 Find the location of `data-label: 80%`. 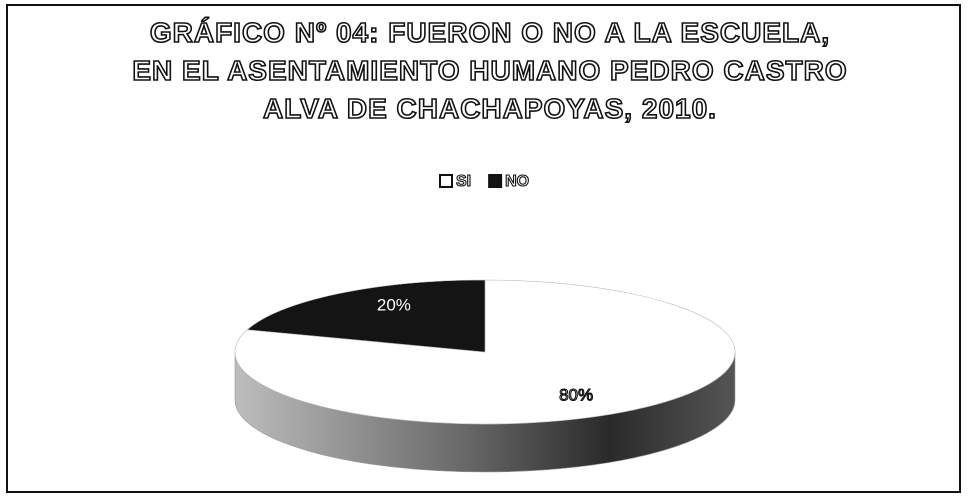

data-label: 80% is located at coordinates (576, 395).